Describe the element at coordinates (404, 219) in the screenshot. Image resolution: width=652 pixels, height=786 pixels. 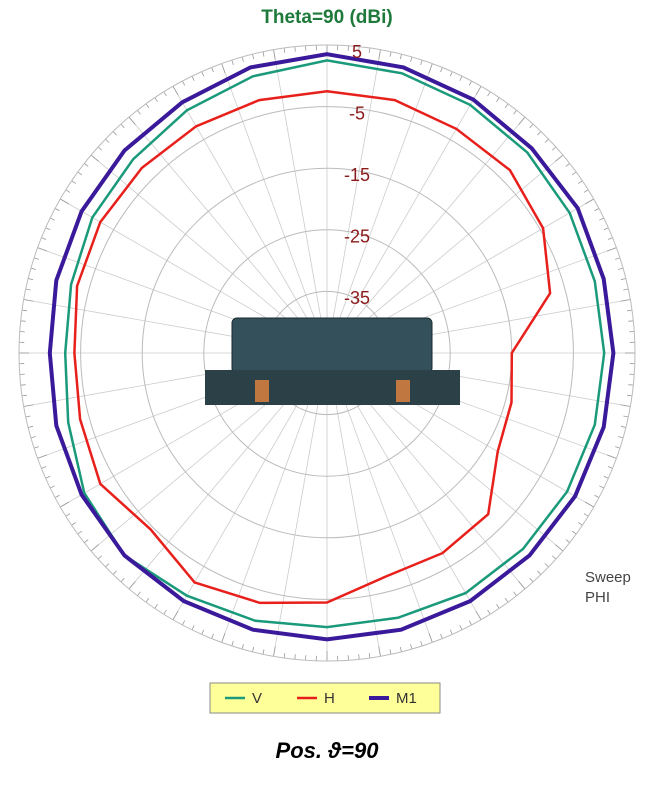
I see `spoke` at that location.